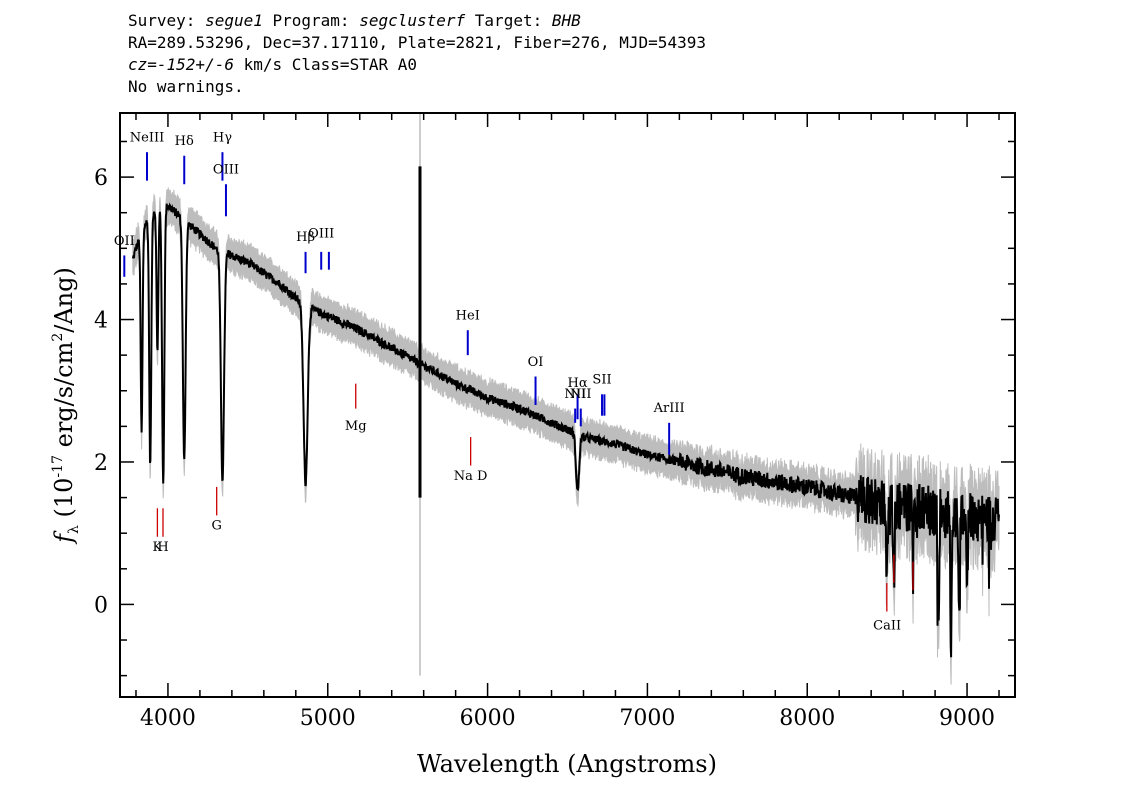 This screenshot has height=810, width=1134. What do you see at coordinates (168, 718) in the screenshot?
I see `x-tick-label: 4000` at bounding box center [168, 718].